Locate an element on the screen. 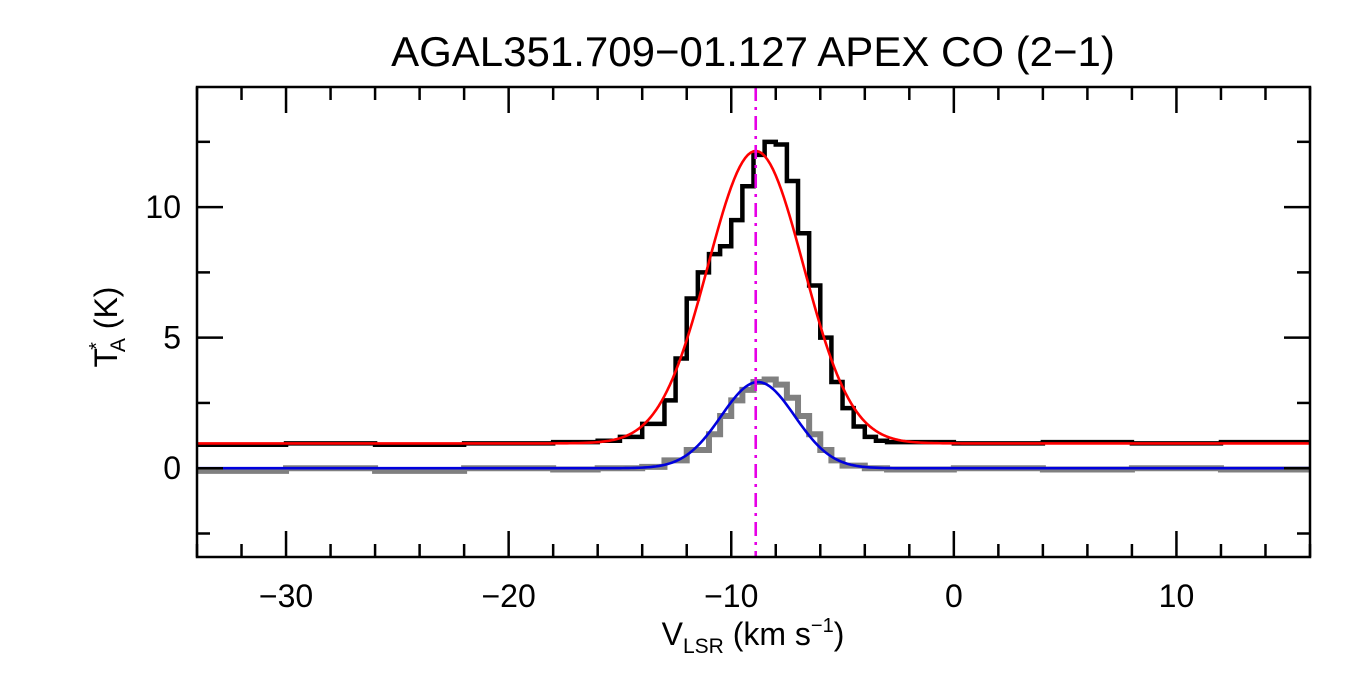 Image resolution: width=1350 pixels, height=675 pixels. x-tick-label: 0 is located at coordinates (954, 596).